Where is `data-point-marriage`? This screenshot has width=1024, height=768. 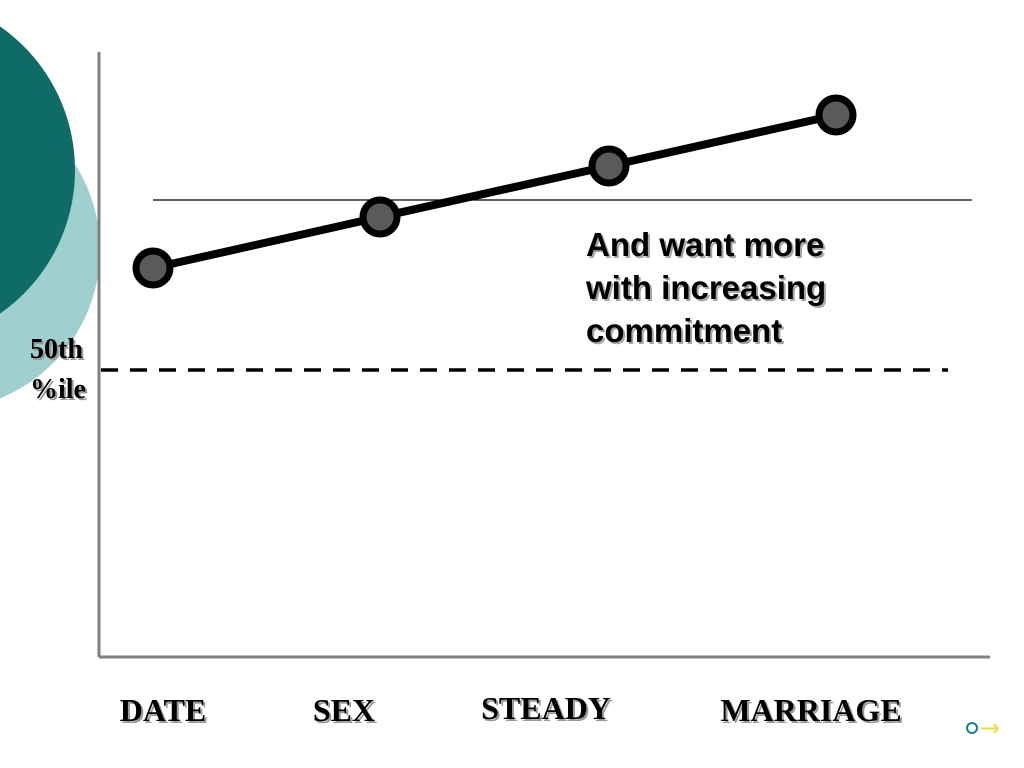 data-point-marriage is located at coordinates (836, 115).